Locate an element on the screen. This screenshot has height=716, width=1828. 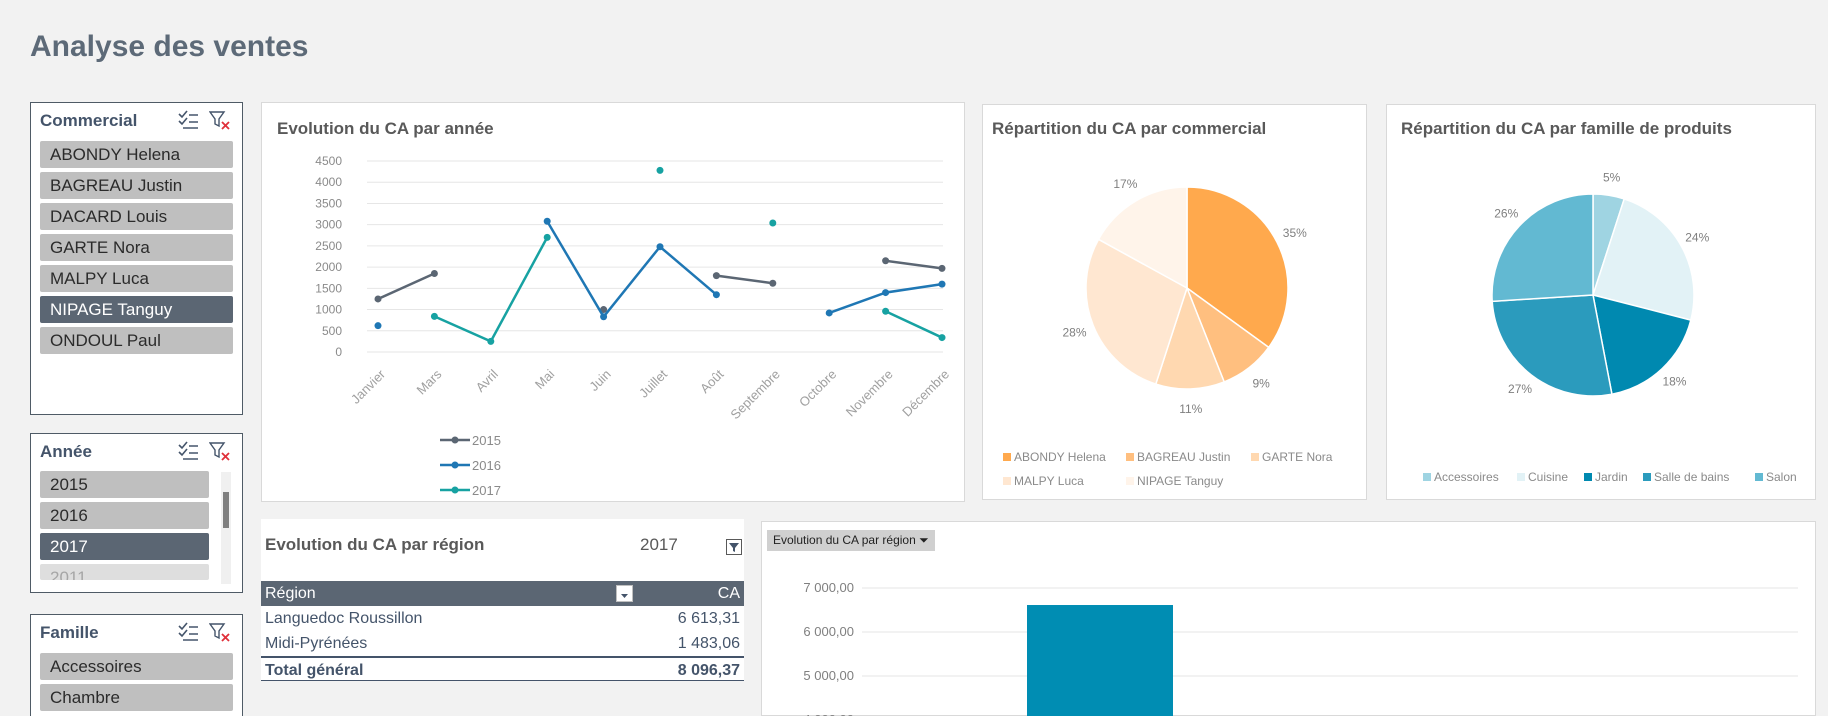
slicer-famille: Famille Accessoires Chambre is located at coordinates (136, 665).